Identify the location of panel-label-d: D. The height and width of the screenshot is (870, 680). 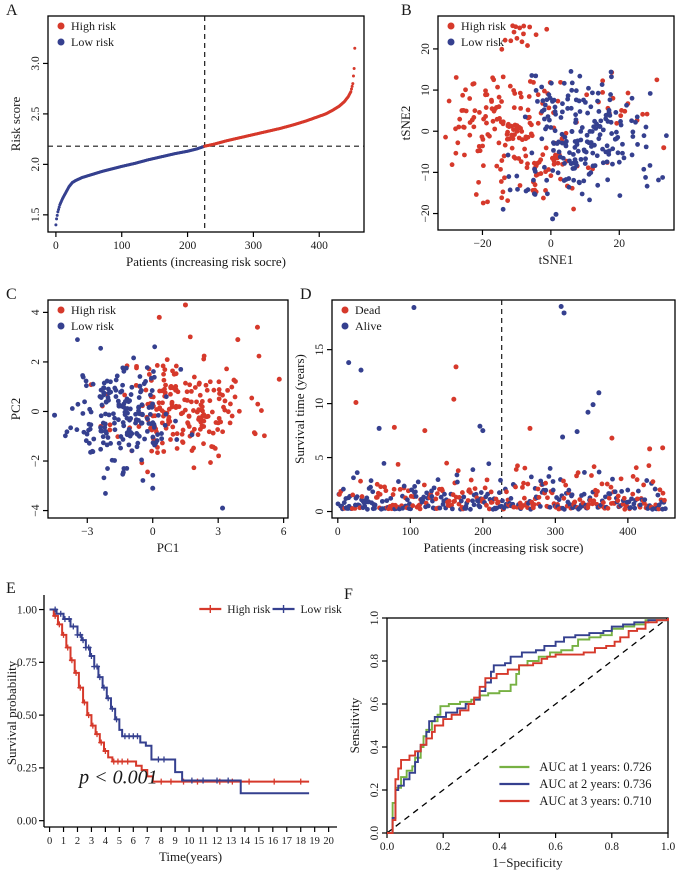
(306, 294).